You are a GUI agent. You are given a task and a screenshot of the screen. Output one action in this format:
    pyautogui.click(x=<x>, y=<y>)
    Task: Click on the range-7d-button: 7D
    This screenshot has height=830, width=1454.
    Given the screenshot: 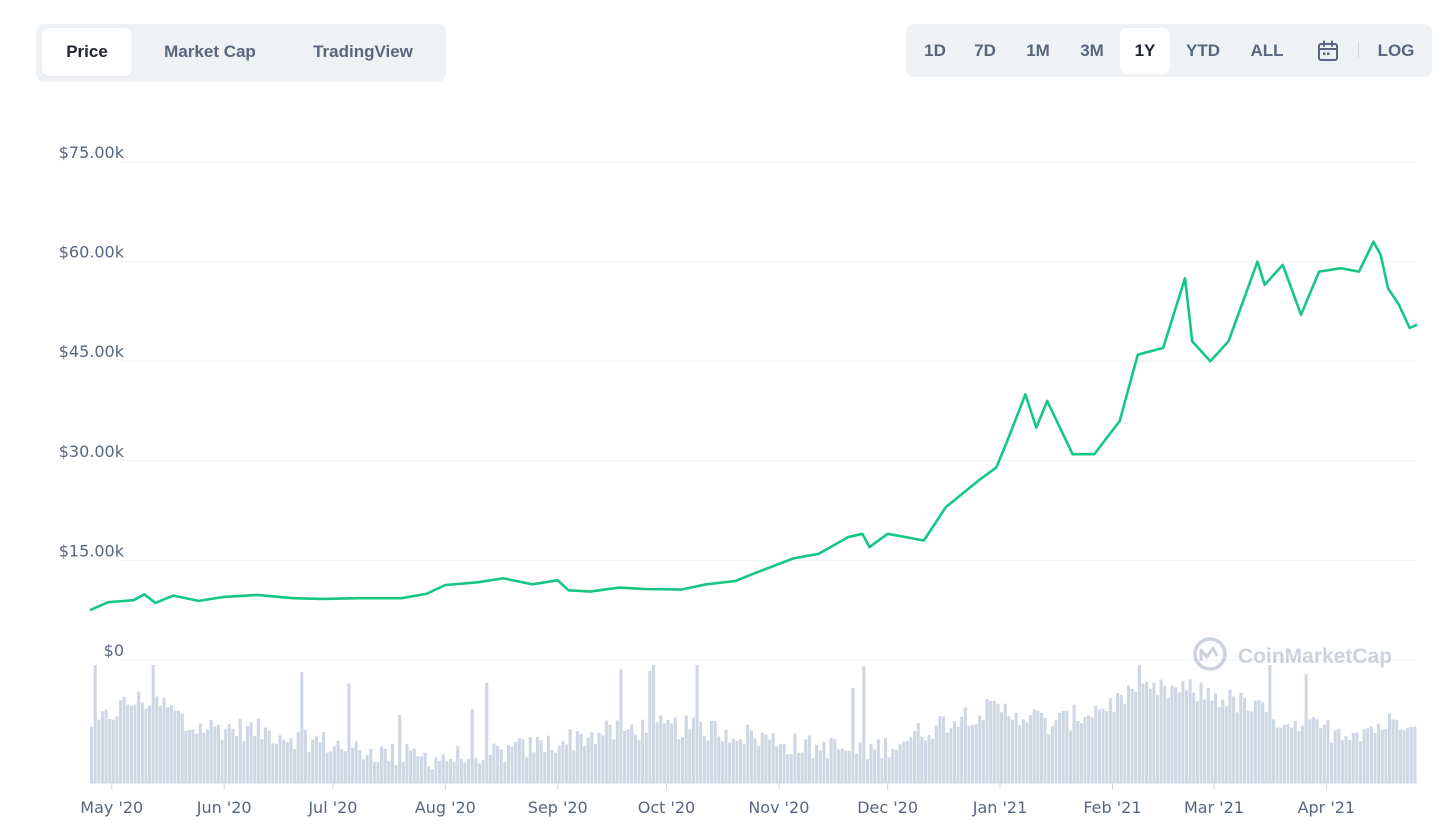 What is the action you would take?
    pyautogui.click(x=985, y=50)
    